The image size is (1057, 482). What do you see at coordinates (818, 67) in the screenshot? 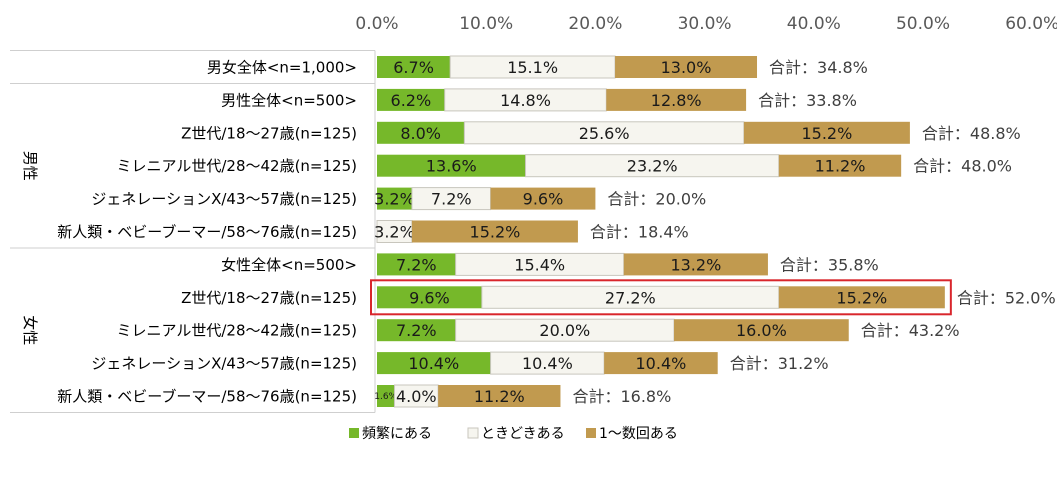
I see `total-label: 合計：34.8%` at bounding box center [818, 67].